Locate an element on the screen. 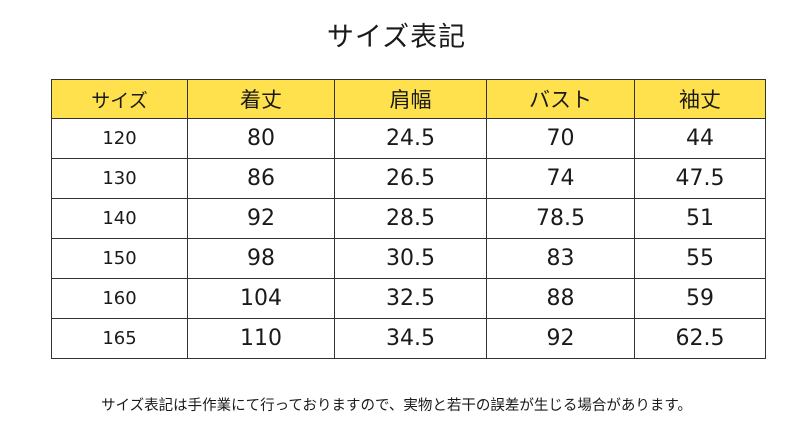  sleeve-length-cell: 47.5 is located at coordinates (700, 178).